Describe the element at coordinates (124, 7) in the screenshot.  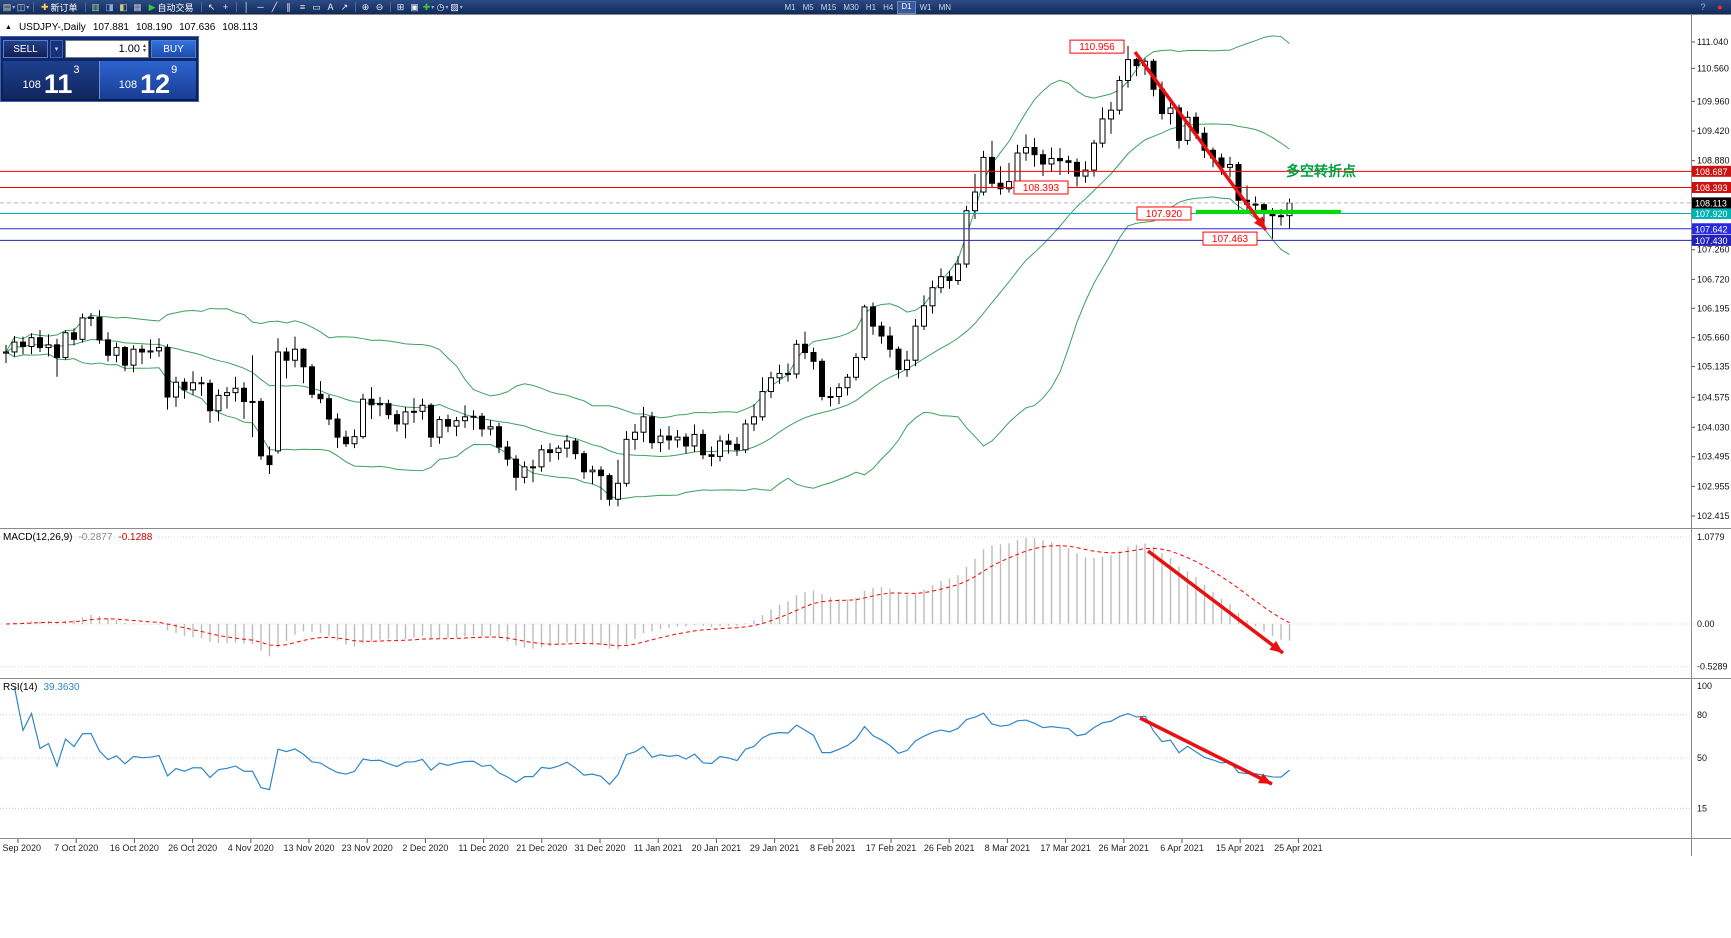
I see `navigator-icon: ◧` at that location.